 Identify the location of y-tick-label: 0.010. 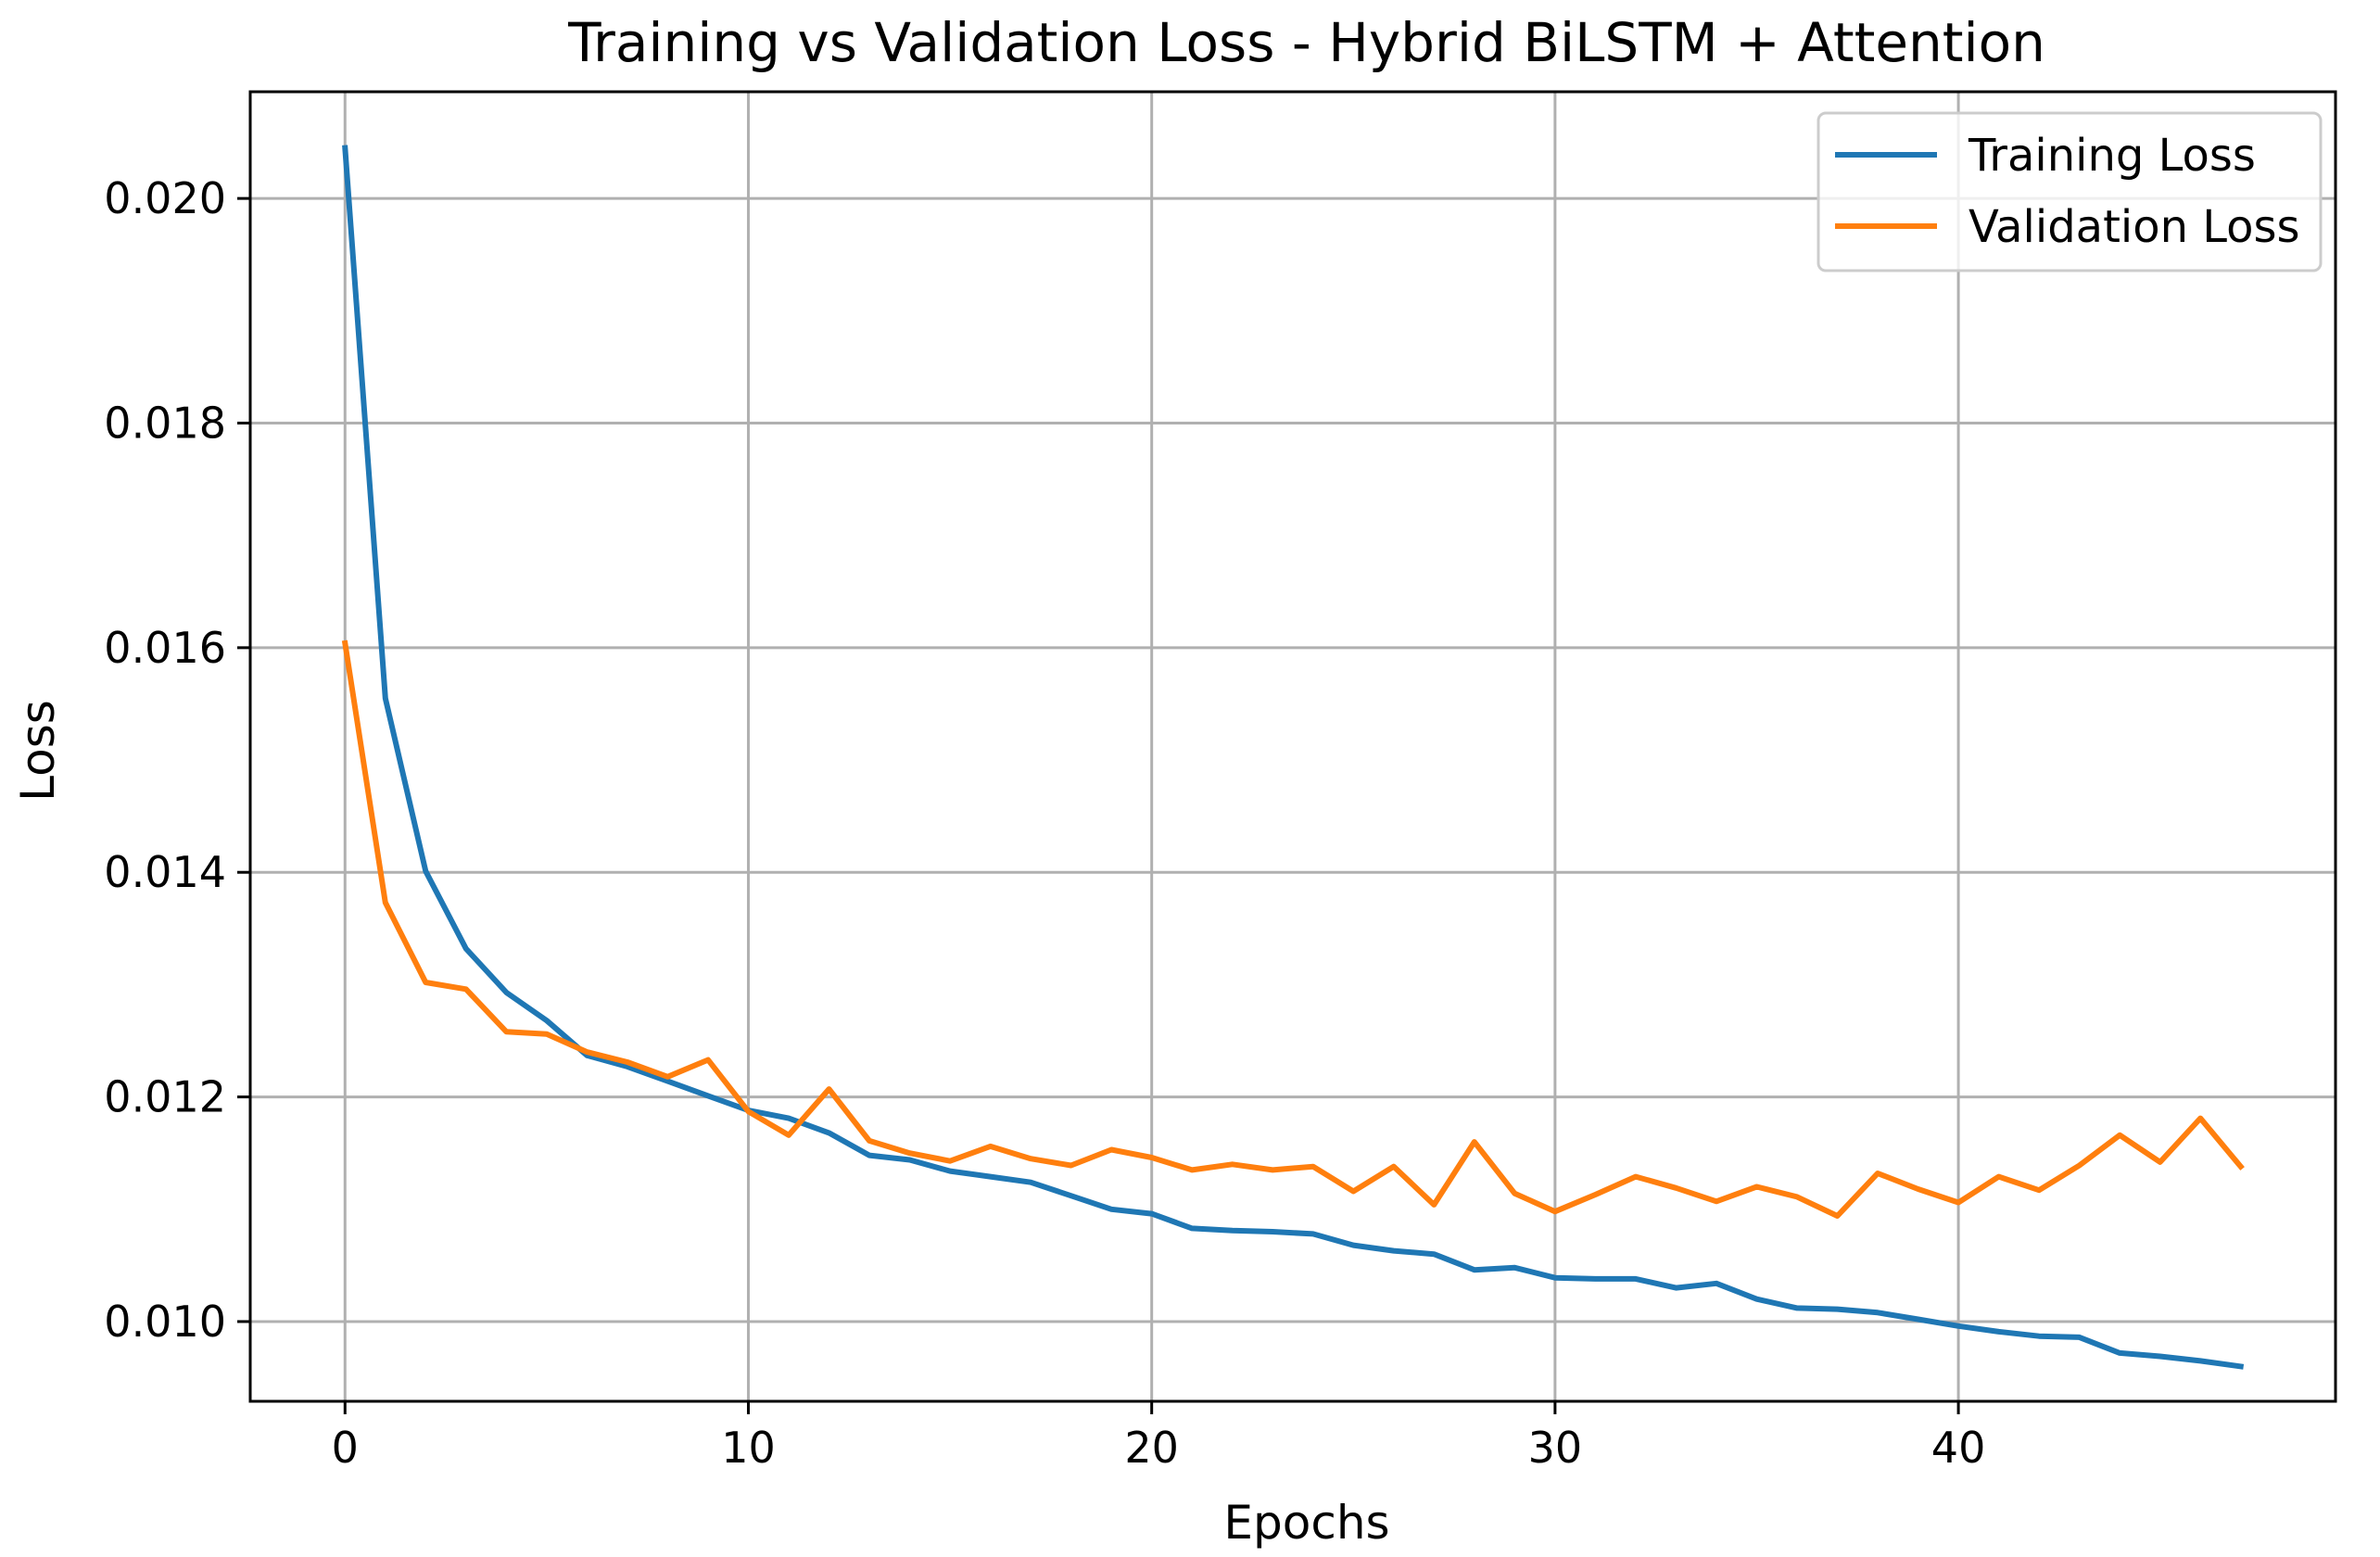
(165, 1322).